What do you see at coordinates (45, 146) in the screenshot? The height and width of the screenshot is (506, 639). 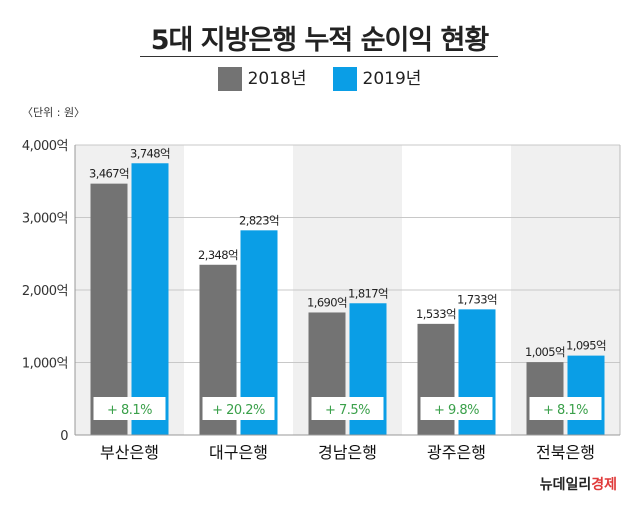 I see `y-tick-label: 4,000억` at bounding box center [45, 146].